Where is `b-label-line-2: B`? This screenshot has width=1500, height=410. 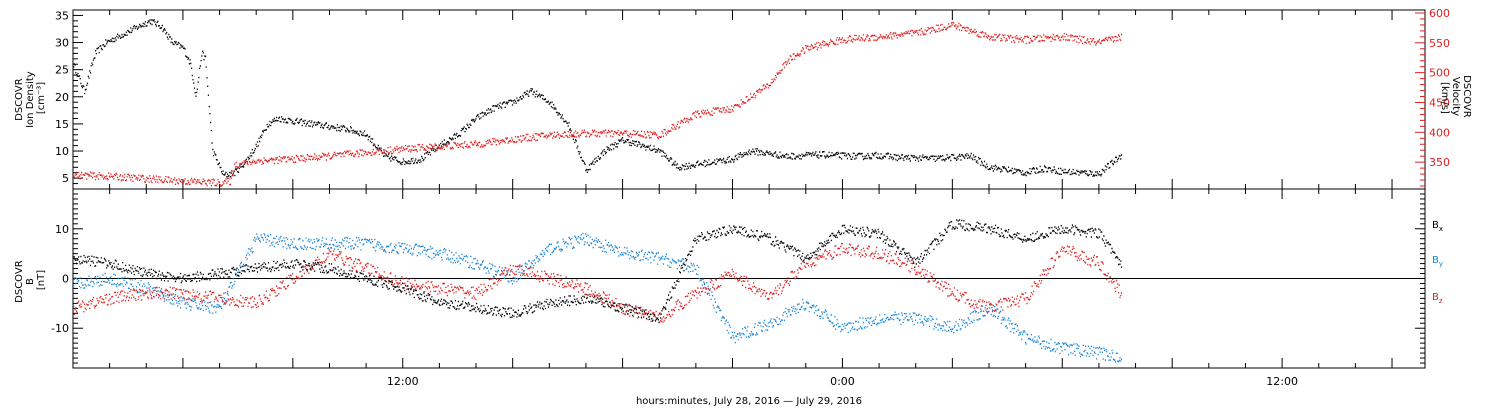
b-label-line-2: B is located at coordinates (30, 281).